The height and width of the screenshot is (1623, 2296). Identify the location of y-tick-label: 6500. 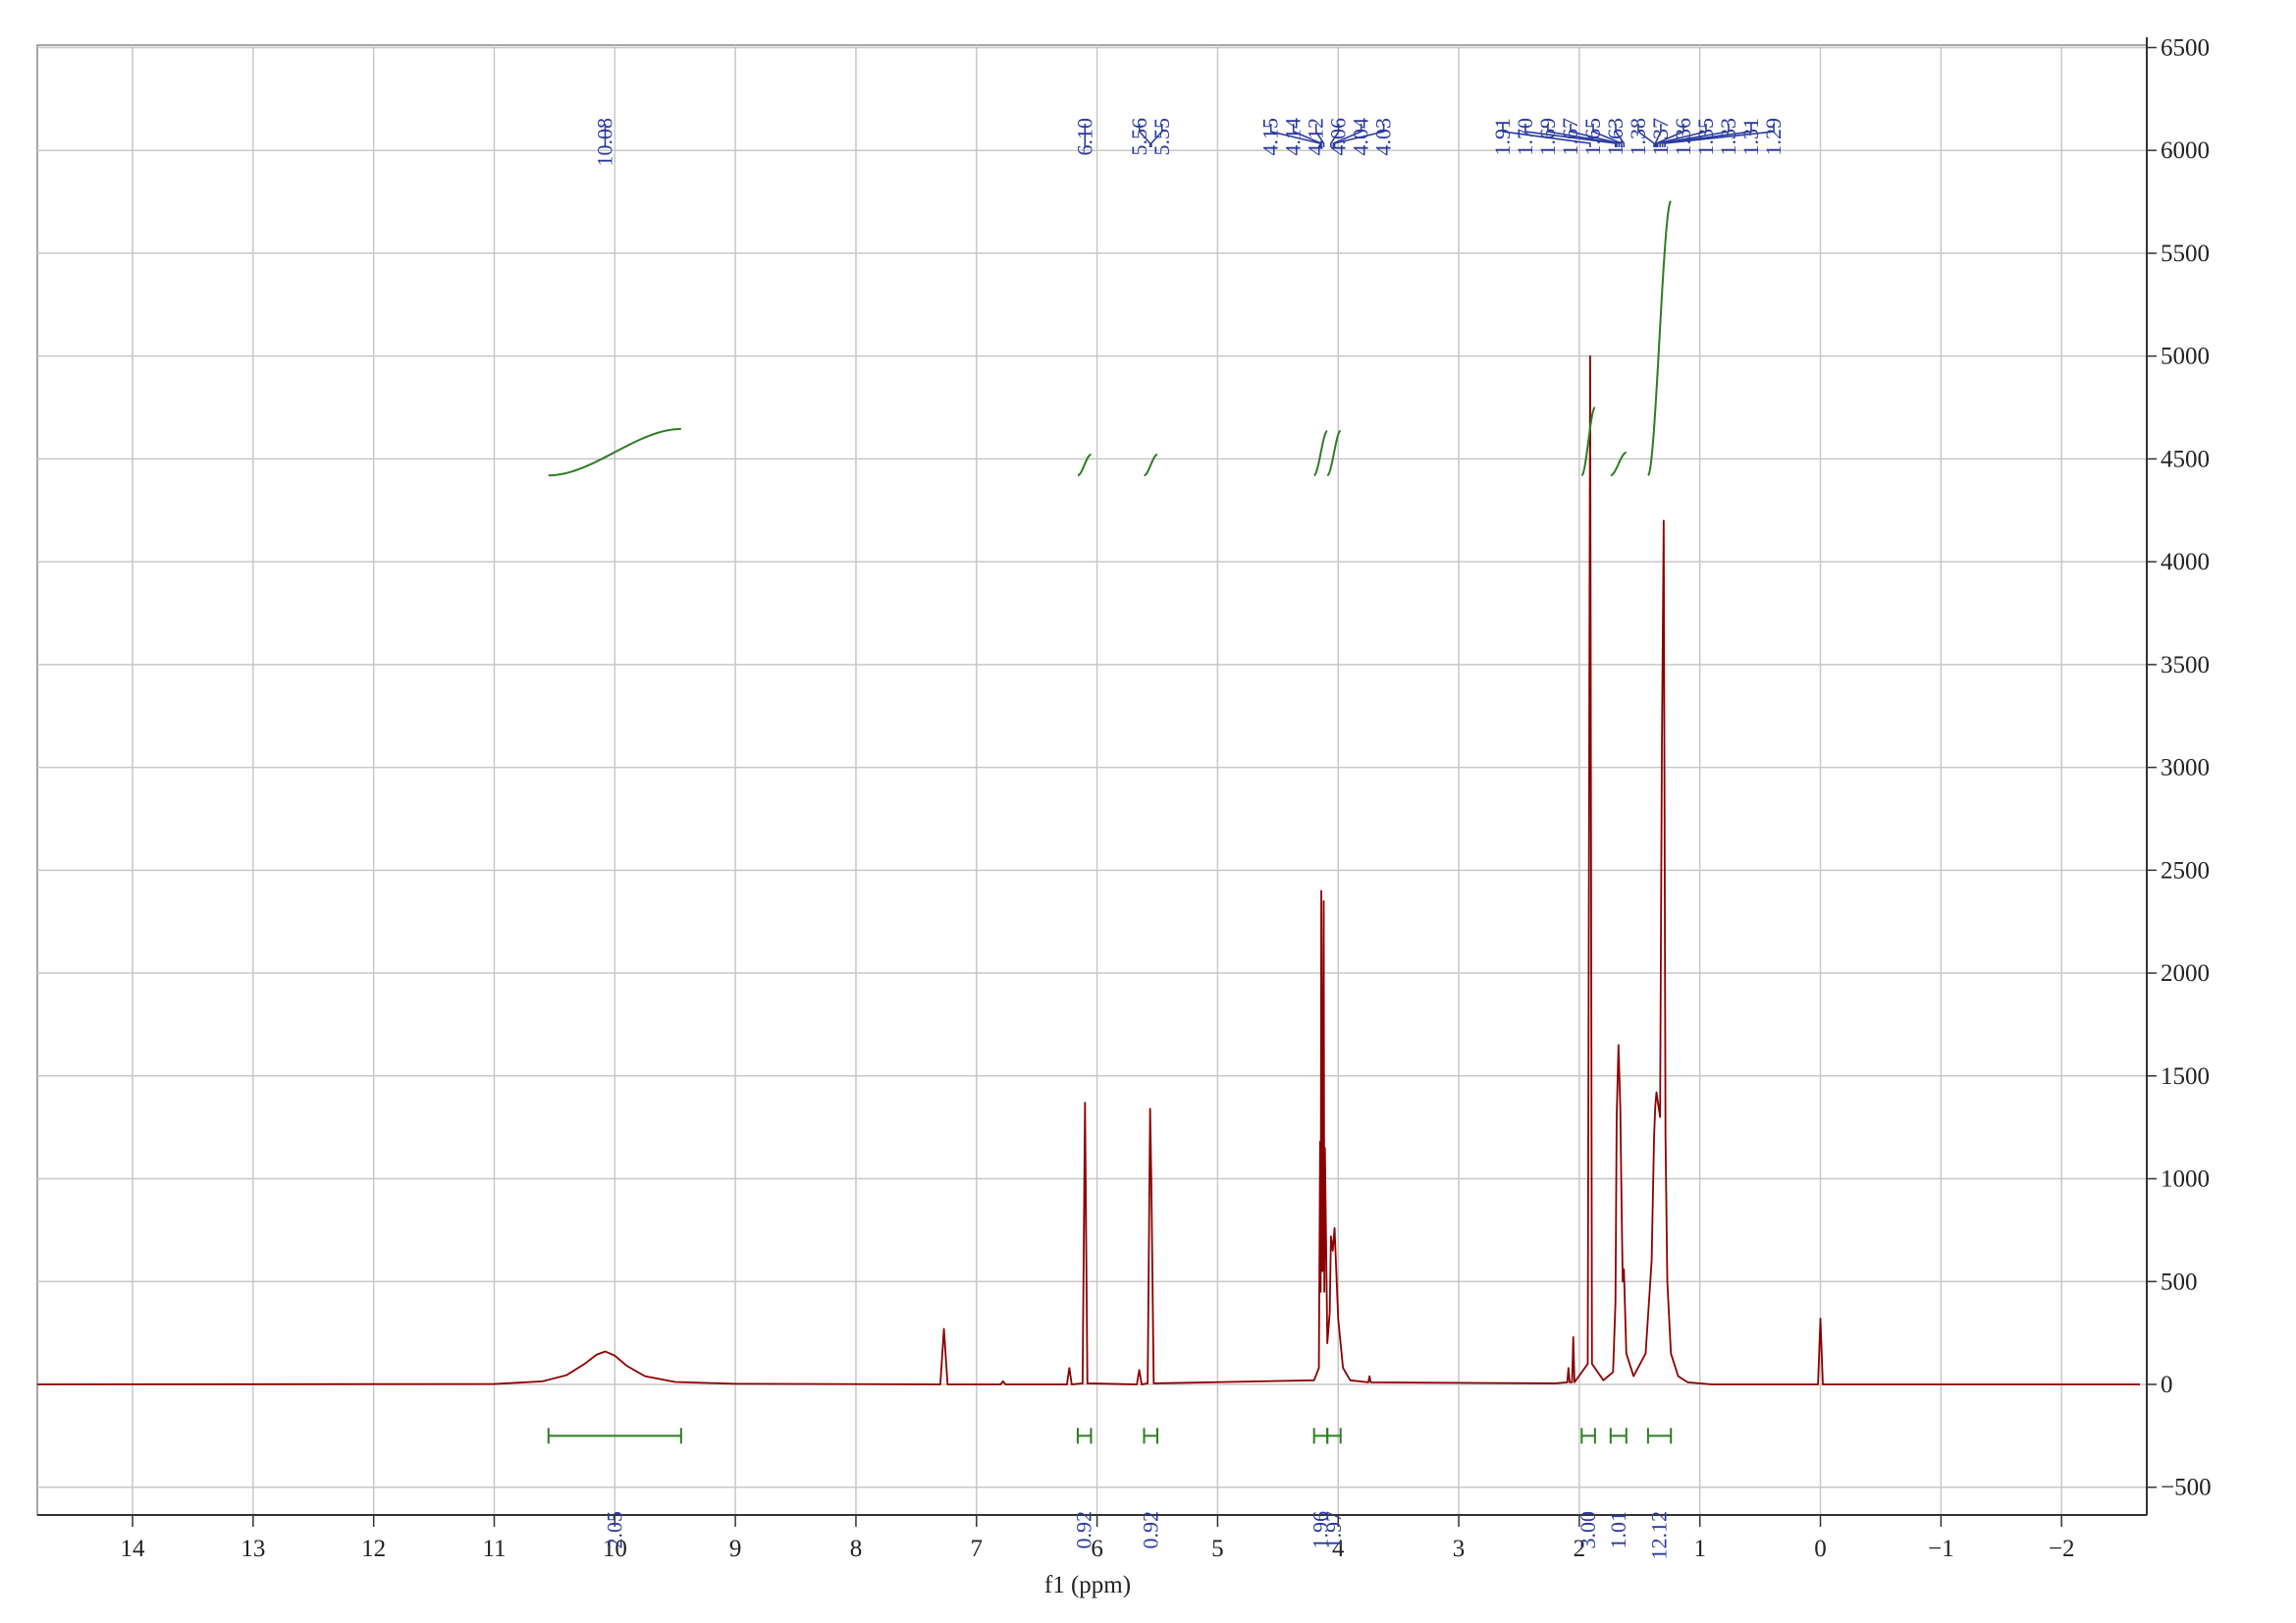
(2185, 47).